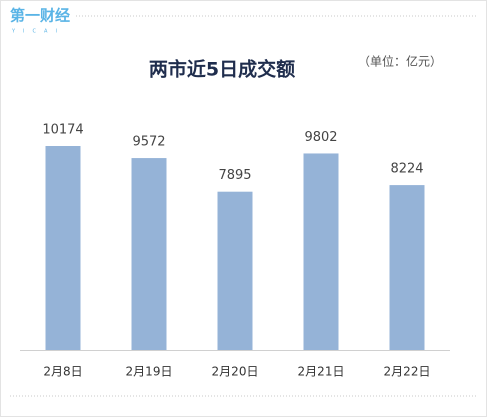  What do you see at coordinates (38, 32) in the screenshot?
I see `logo-latin: YICAI` at bounding box center [38, 32].